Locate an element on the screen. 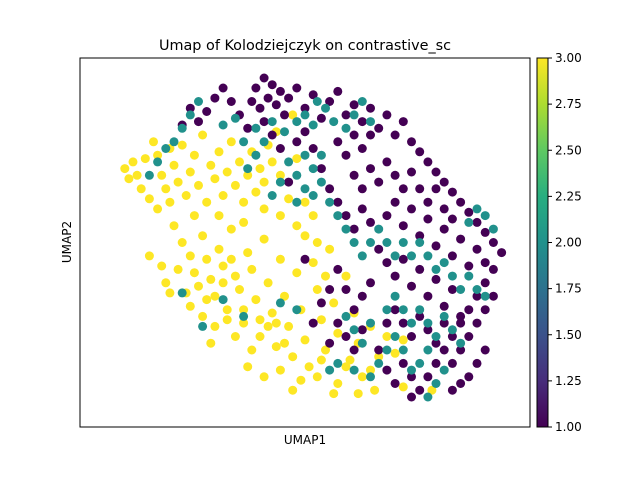  colorbar: 1.00 1.25 1.50 1.75 2.00 2.25 2.50 2.75 3.00 is located at coordinates (559, 242).